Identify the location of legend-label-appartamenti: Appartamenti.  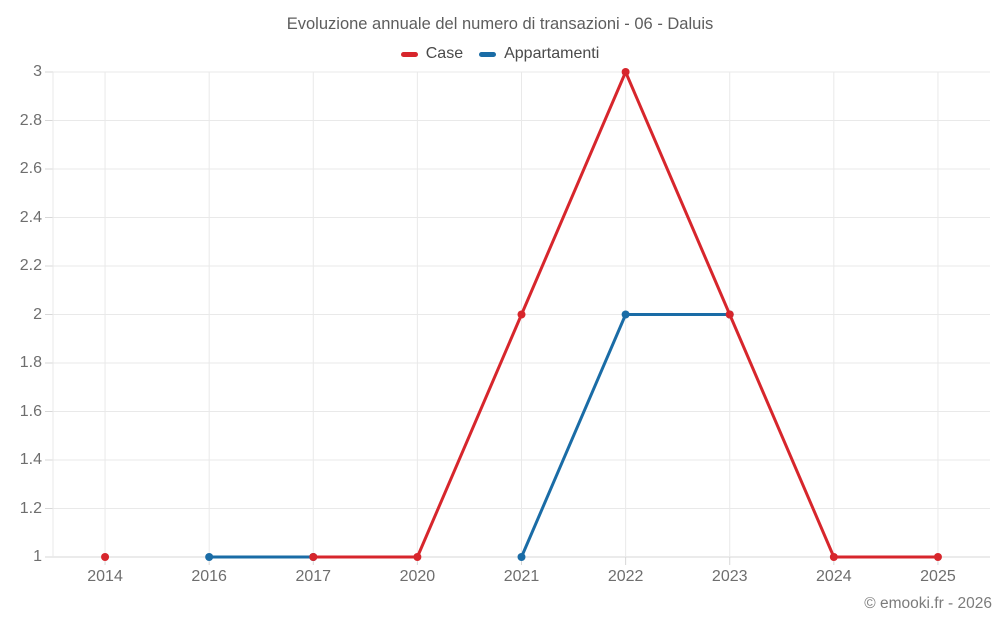
(552, 53).